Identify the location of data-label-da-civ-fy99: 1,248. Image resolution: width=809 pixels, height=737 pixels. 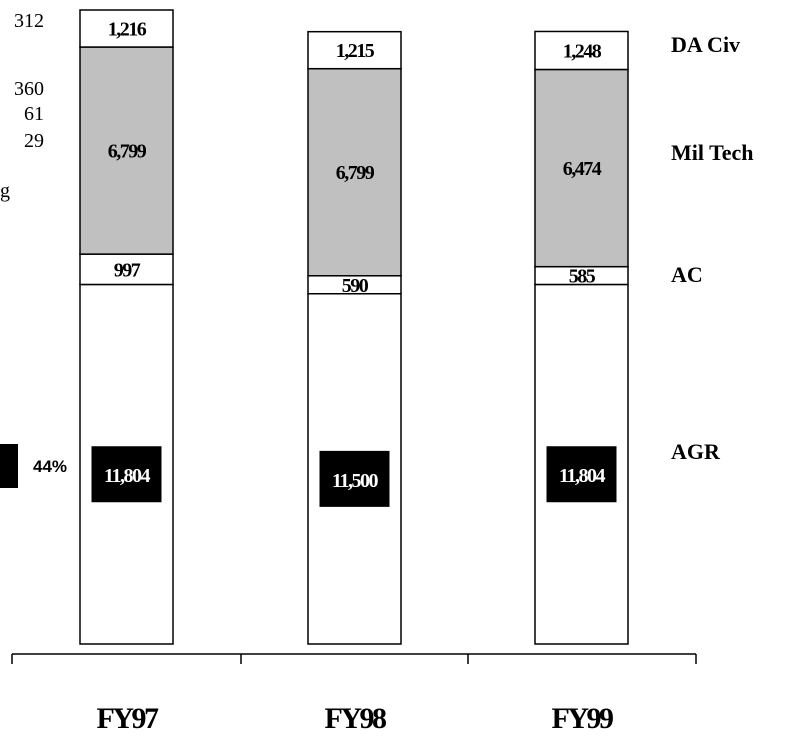
(582, 51).